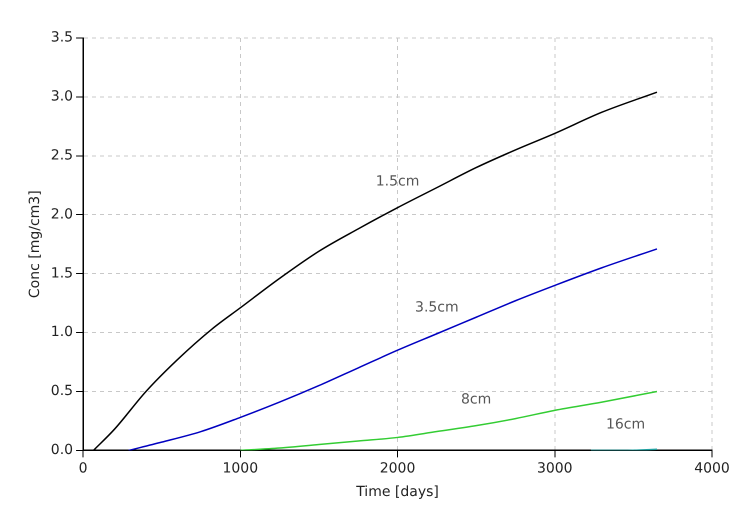 Image resolution: width=745 pixels, height=528 pixels. Describe the element at coordinates (449, 420) in the screenshot. I see `line-series` at that location.